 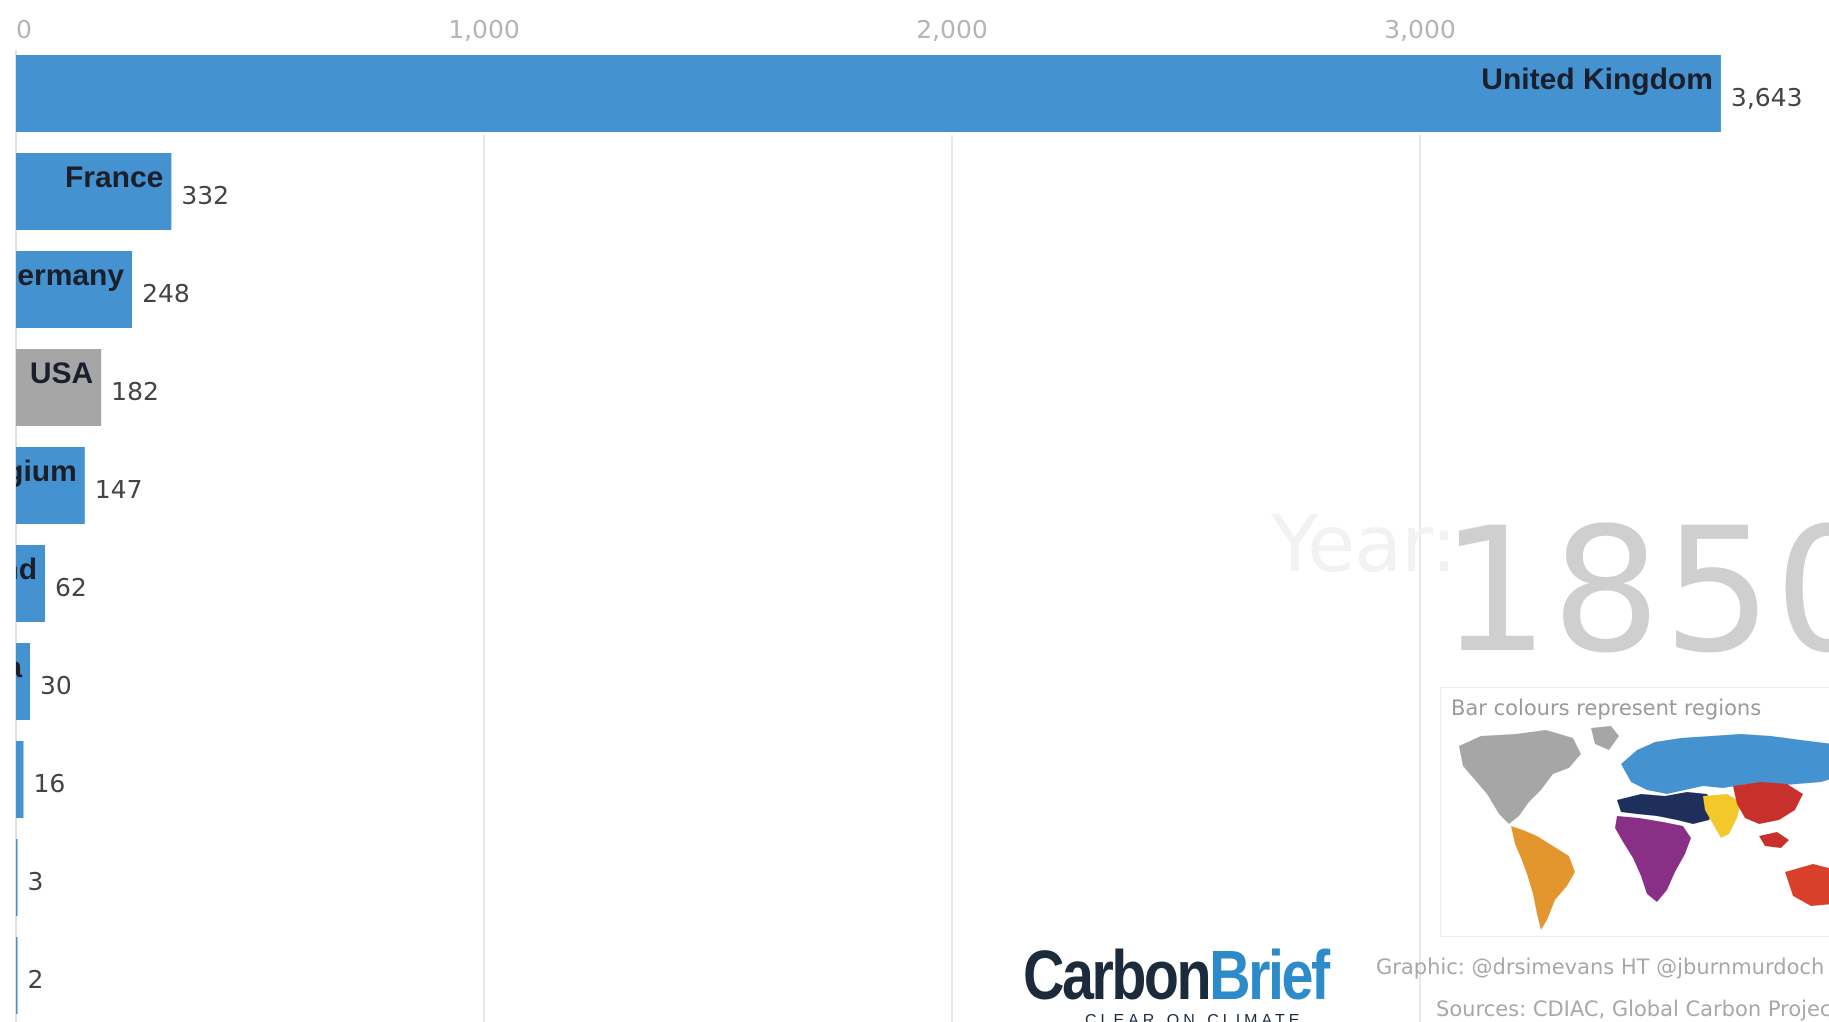 I want to click on bar-group: United Kingdom 3,643, so click(x=909, y=93).